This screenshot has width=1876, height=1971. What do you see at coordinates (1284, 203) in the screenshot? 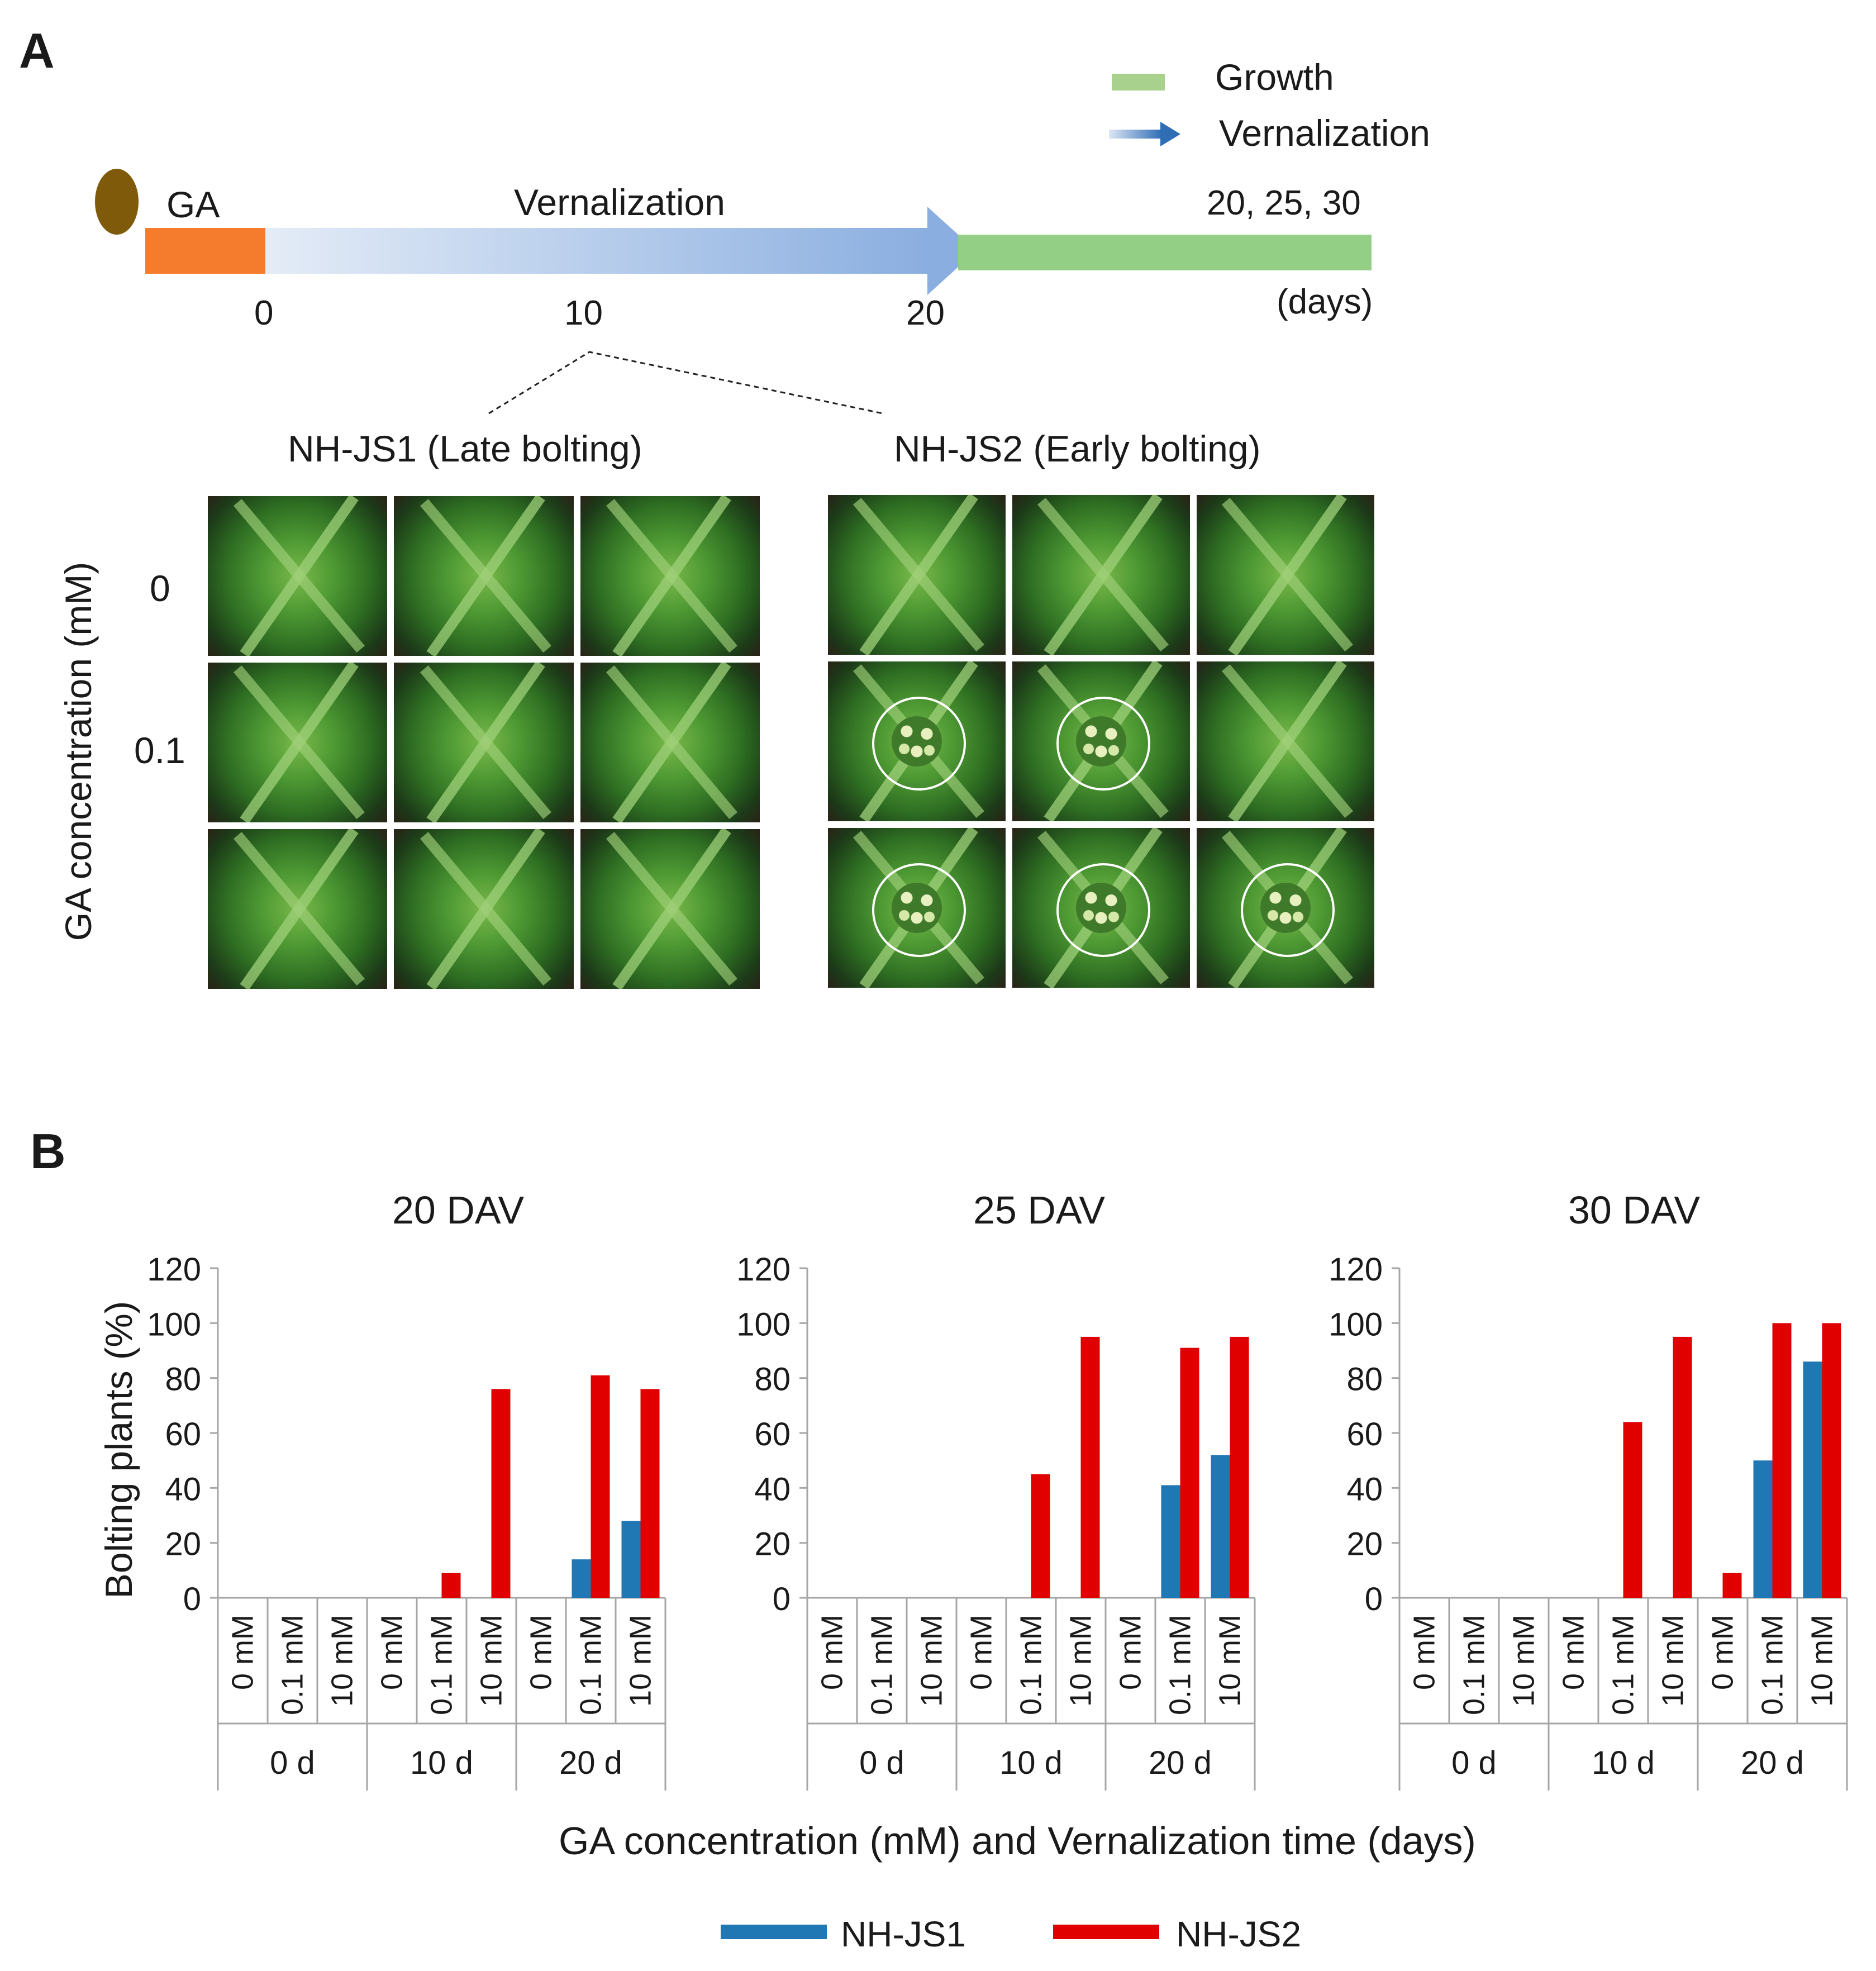
I see `growth-days-label: 20, 25, 30` at bounding box center [1284, 203].